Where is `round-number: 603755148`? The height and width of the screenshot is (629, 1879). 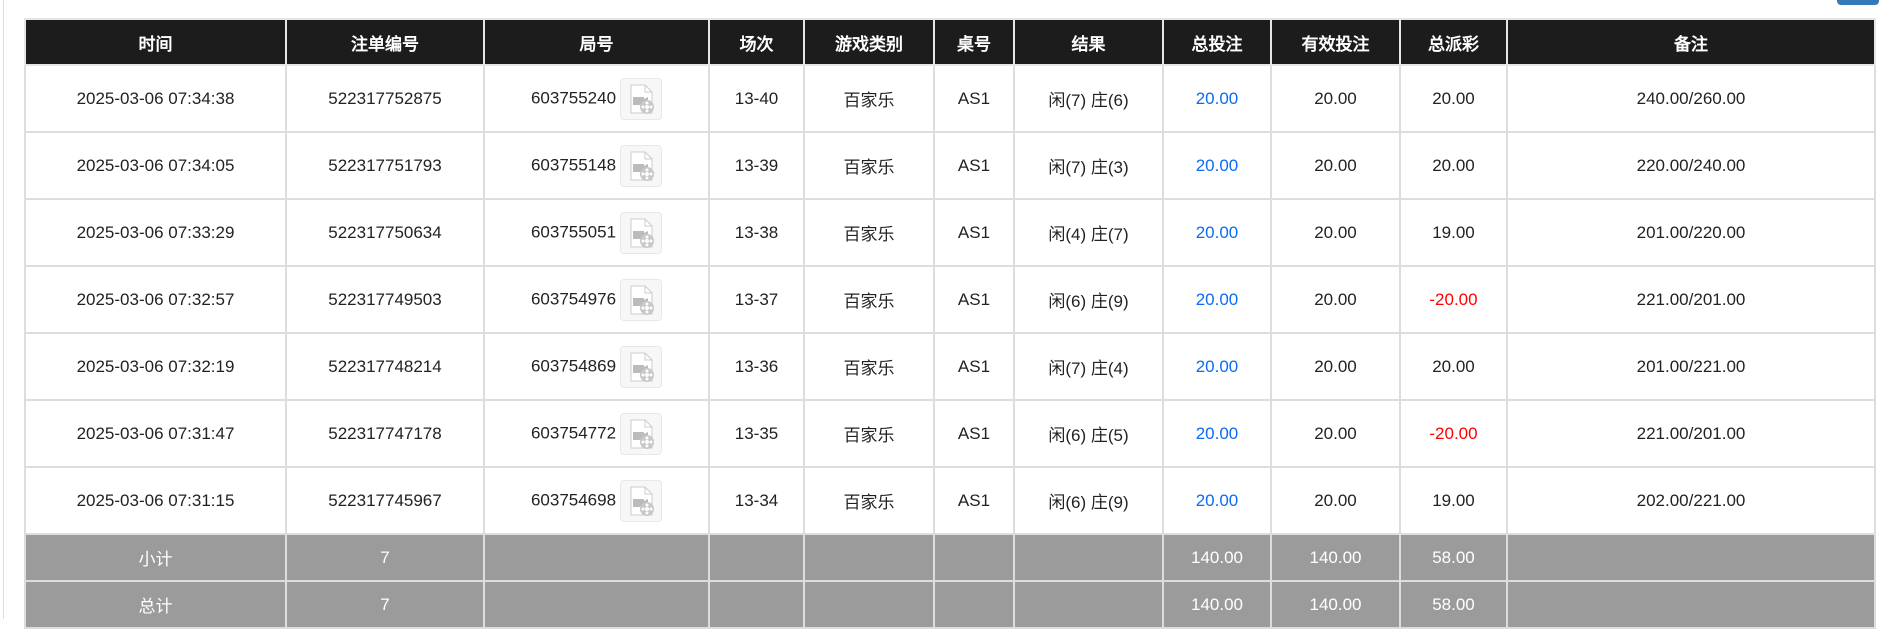
round-number: 603755148 is located at coordinates (573, 164).